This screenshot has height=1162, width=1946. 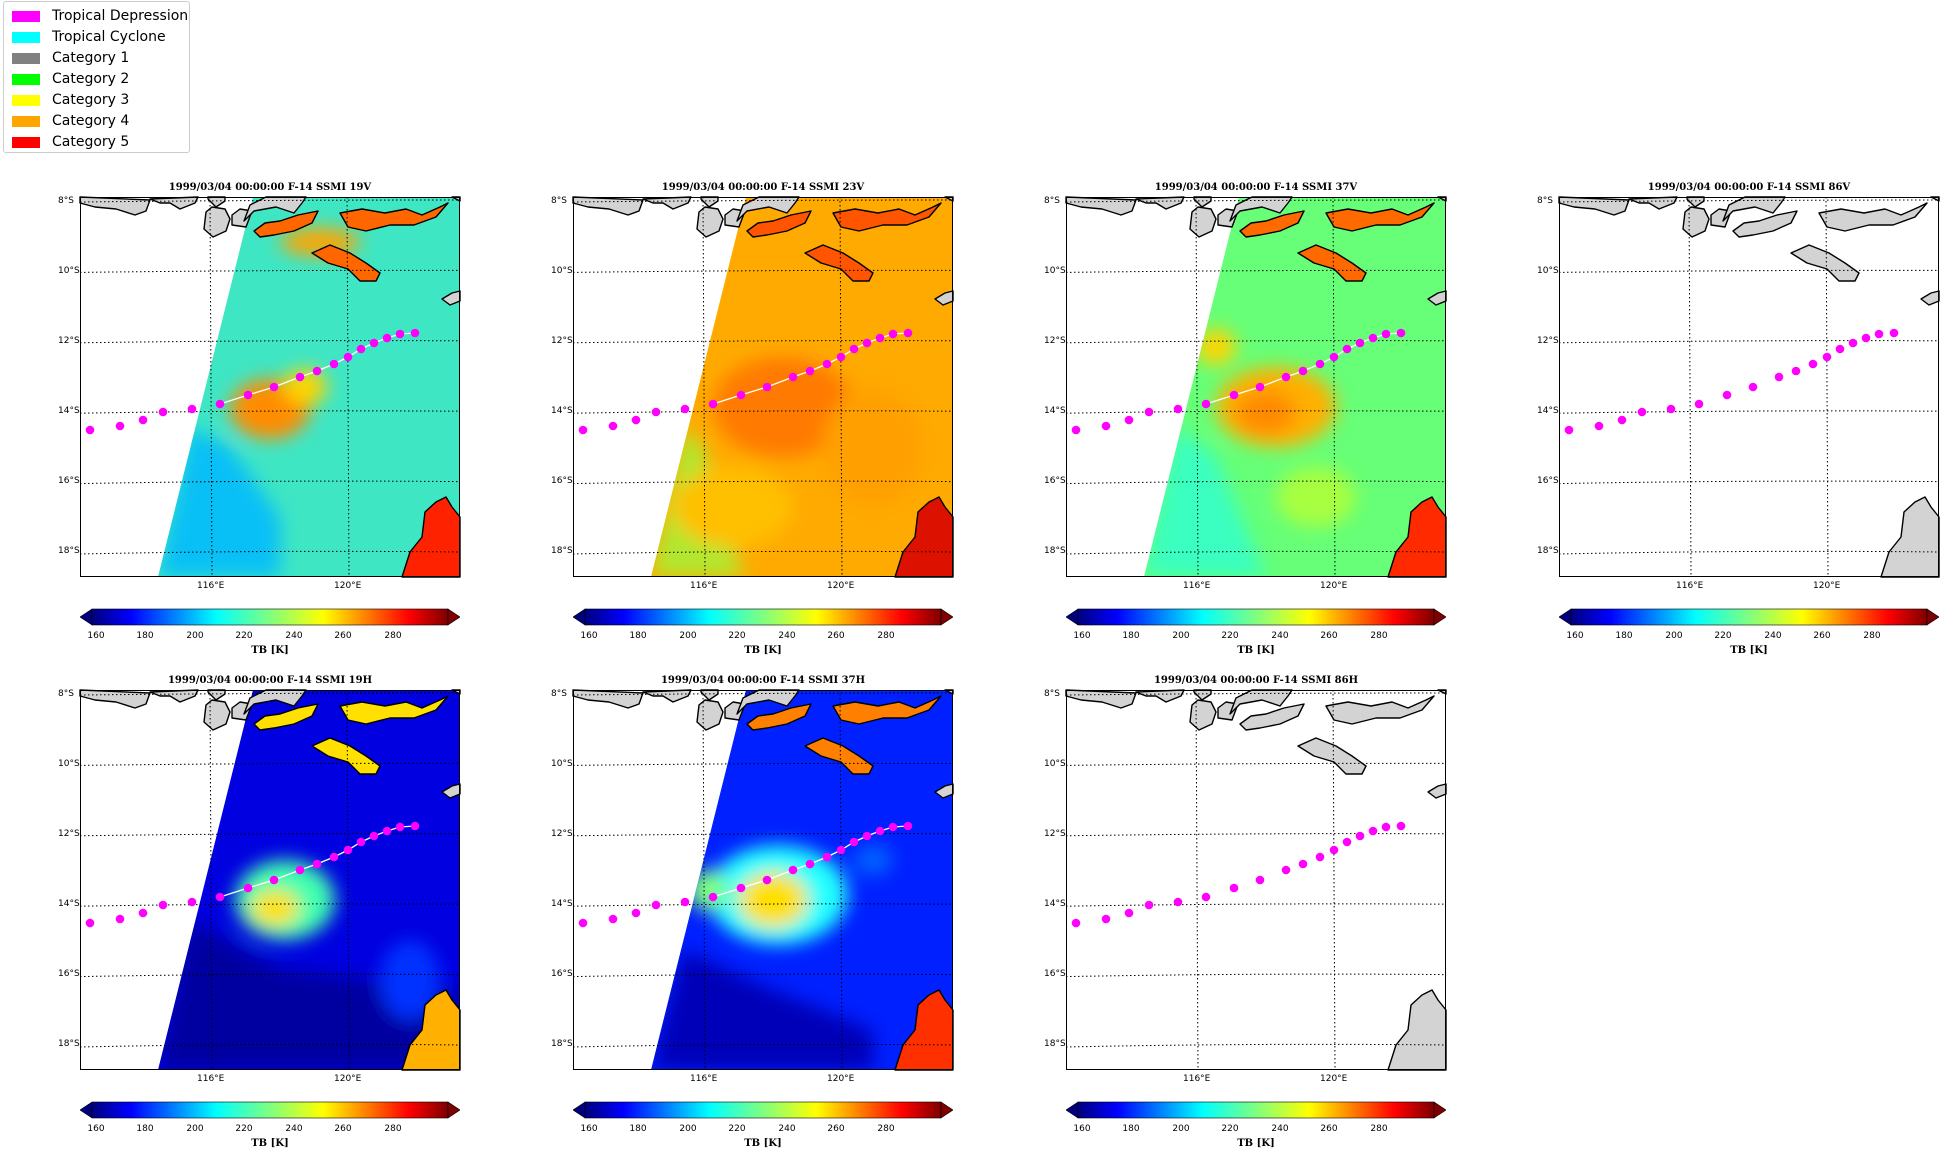 I want to click on colorbar: 160 180 200 220 240 260 280 TB [K], so click(x=763, y=632).